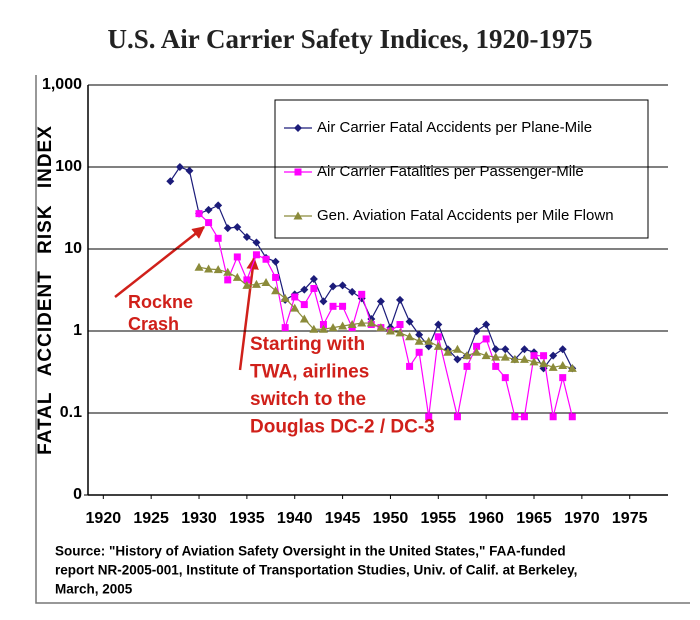 This screenshot has height=620, width=700. What do you see at coordinates (71, 412) in the screenshot?
I see `y-tick-label: 0.1` at bounding box center [71, 412].